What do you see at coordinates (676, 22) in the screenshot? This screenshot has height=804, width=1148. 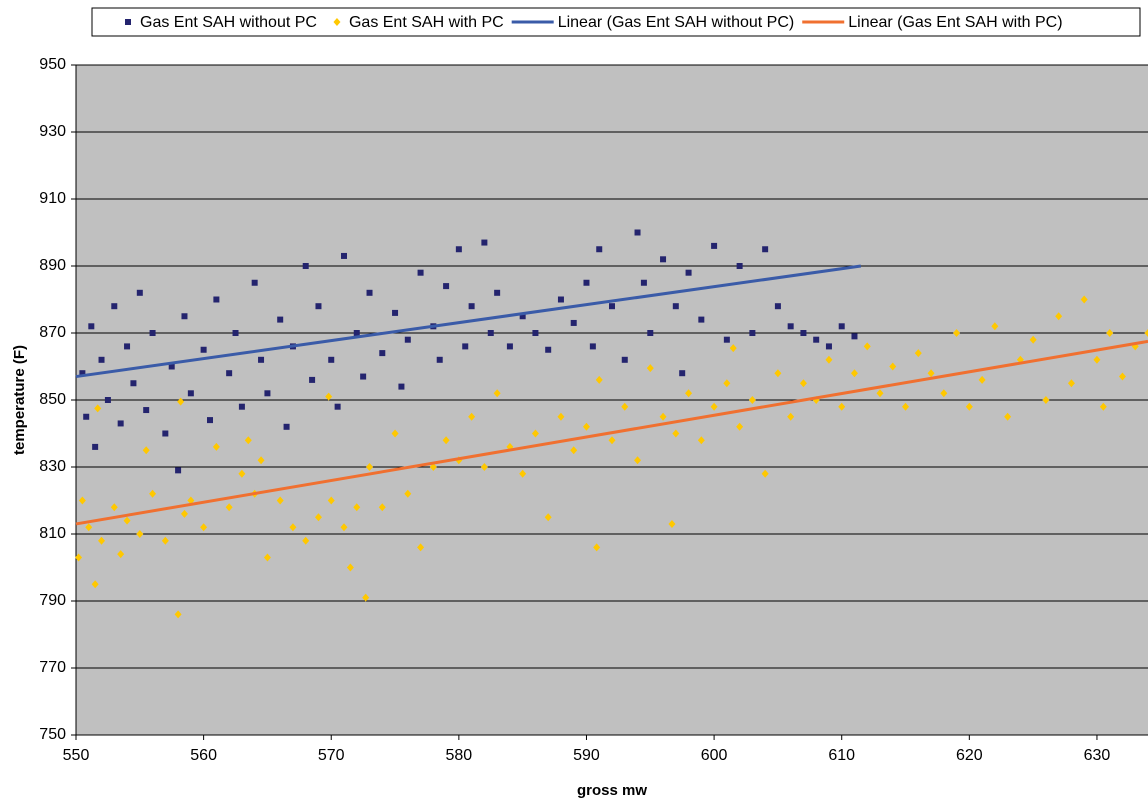 I see `legend-label: Linear (Gas Ent SAH without PC)` at bounding box center [676, 22].